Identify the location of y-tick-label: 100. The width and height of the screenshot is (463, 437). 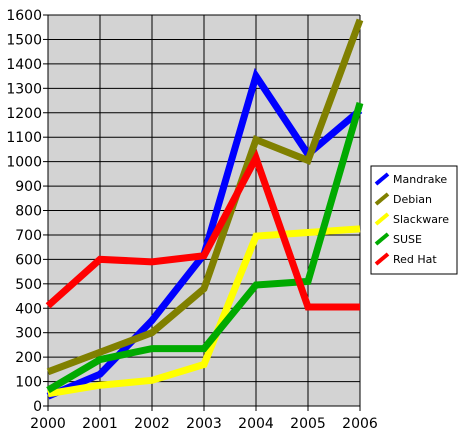
(28, 383).